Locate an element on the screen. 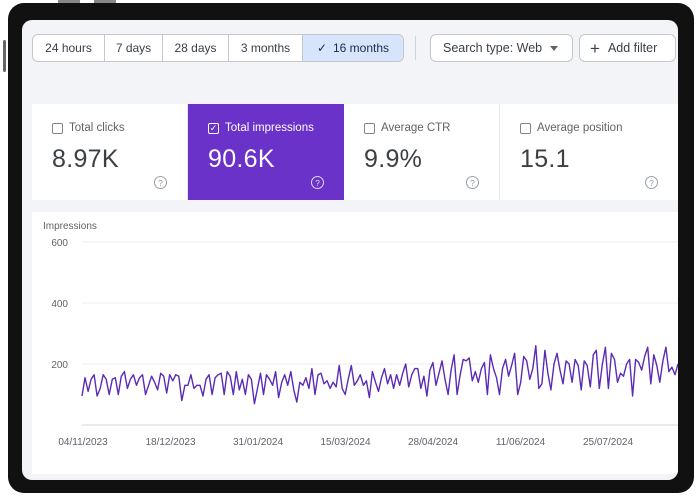  metric-value: 9.9% is located at coordinates (393, 159).